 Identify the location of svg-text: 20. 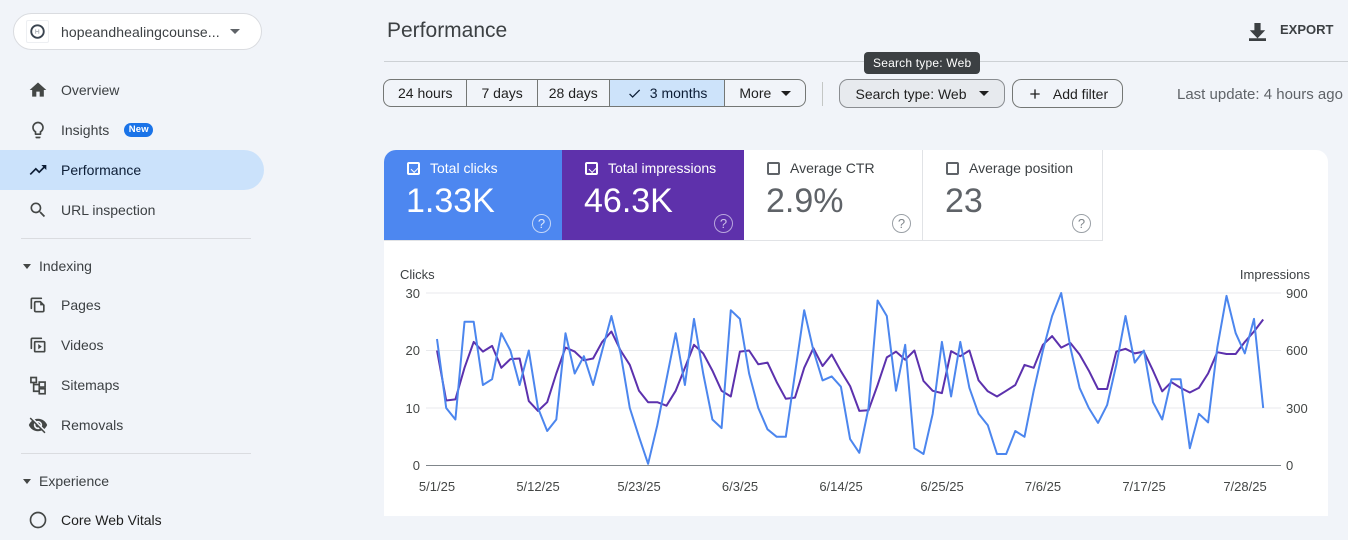
(413, 350).